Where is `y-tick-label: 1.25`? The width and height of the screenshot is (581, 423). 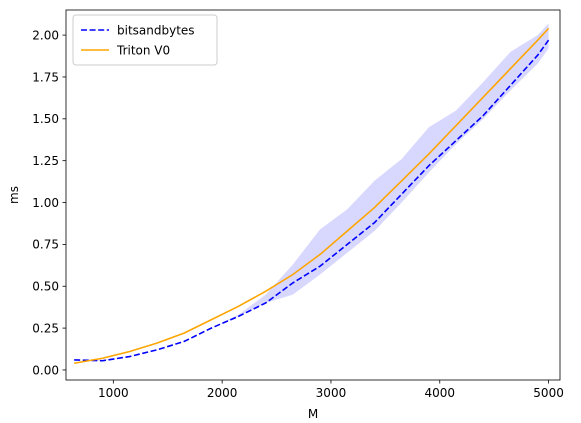 y-tick-label: 1.25 is located at coordinates (45, 161).